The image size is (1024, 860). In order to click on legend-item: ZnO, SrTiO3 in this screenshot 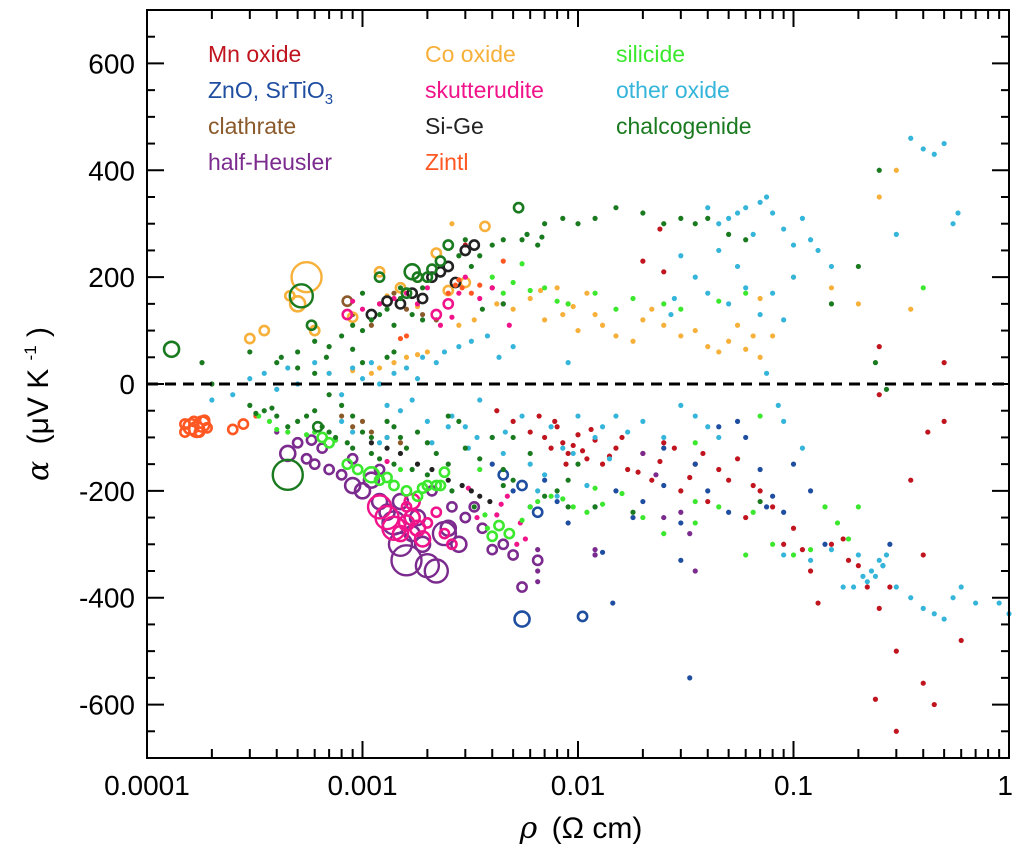, I will do `click(270, 92)`.